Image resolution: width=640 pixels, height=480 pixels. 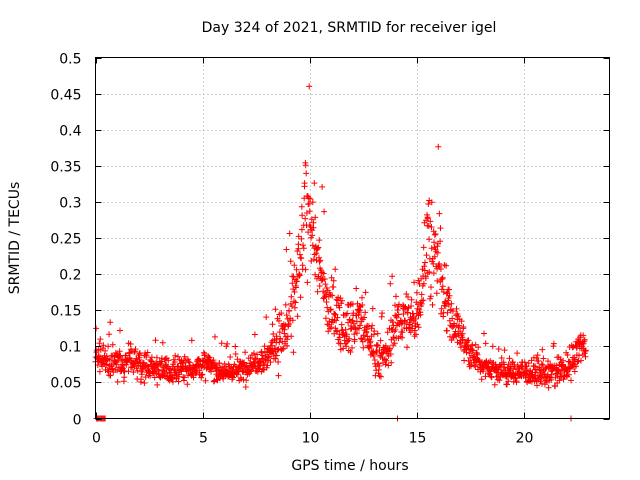 I want to click on x-tick-label: 0, so click(x=96, y=439).